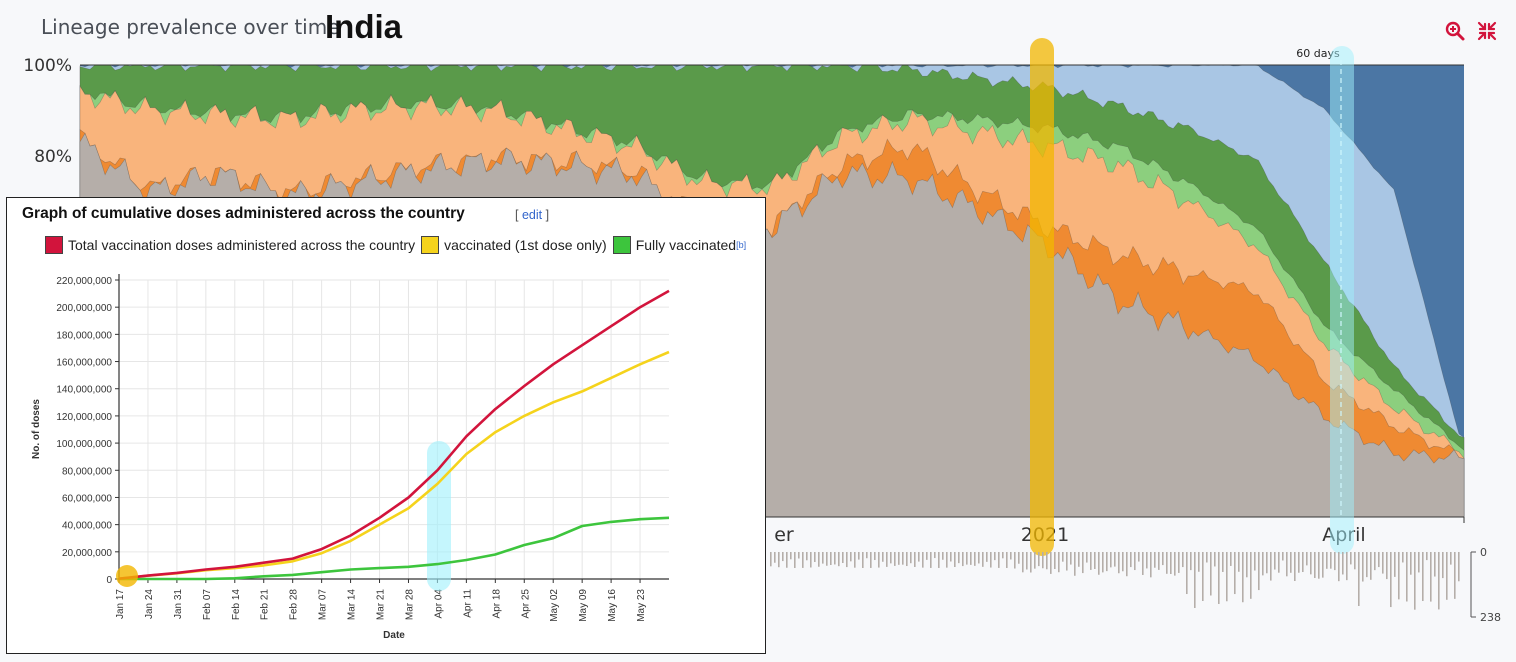 The width and height of the screenshot is (1516, 662). Describe the element at coordinates (87, 553) in the screenshot. I see `y-tick-label: 20,000,000` at that location.